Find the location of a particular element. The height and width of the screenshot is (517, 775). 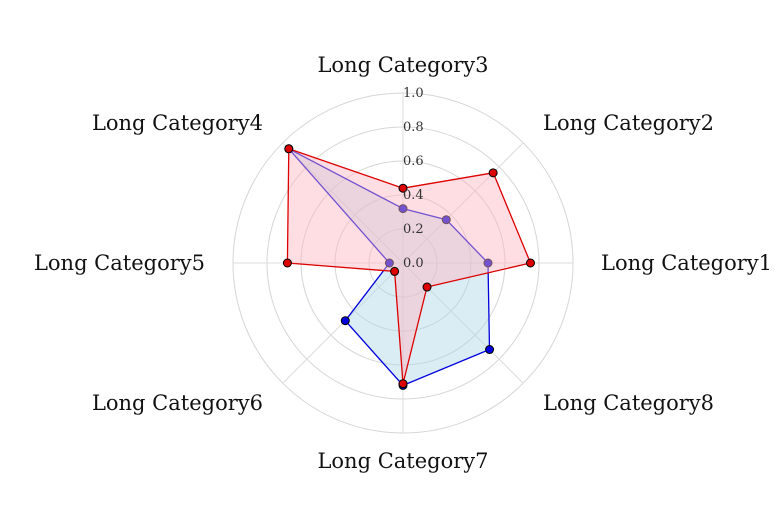

category-label: Long Category8 is located at coordinates (628, 403).